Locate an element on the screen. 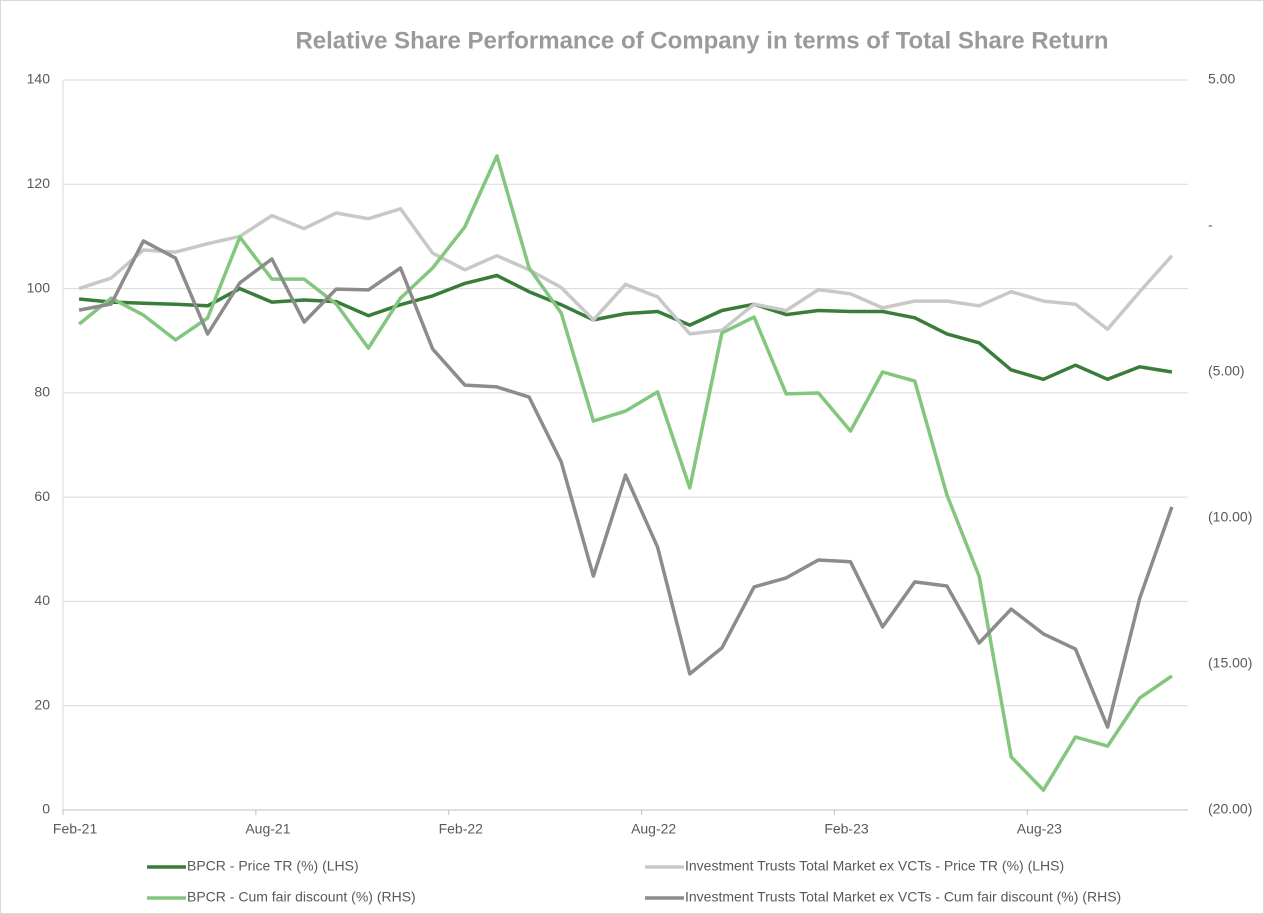 This screenshot has height=914, width=1264. y-tick-label: 120 is located at coordinates (39, 183).